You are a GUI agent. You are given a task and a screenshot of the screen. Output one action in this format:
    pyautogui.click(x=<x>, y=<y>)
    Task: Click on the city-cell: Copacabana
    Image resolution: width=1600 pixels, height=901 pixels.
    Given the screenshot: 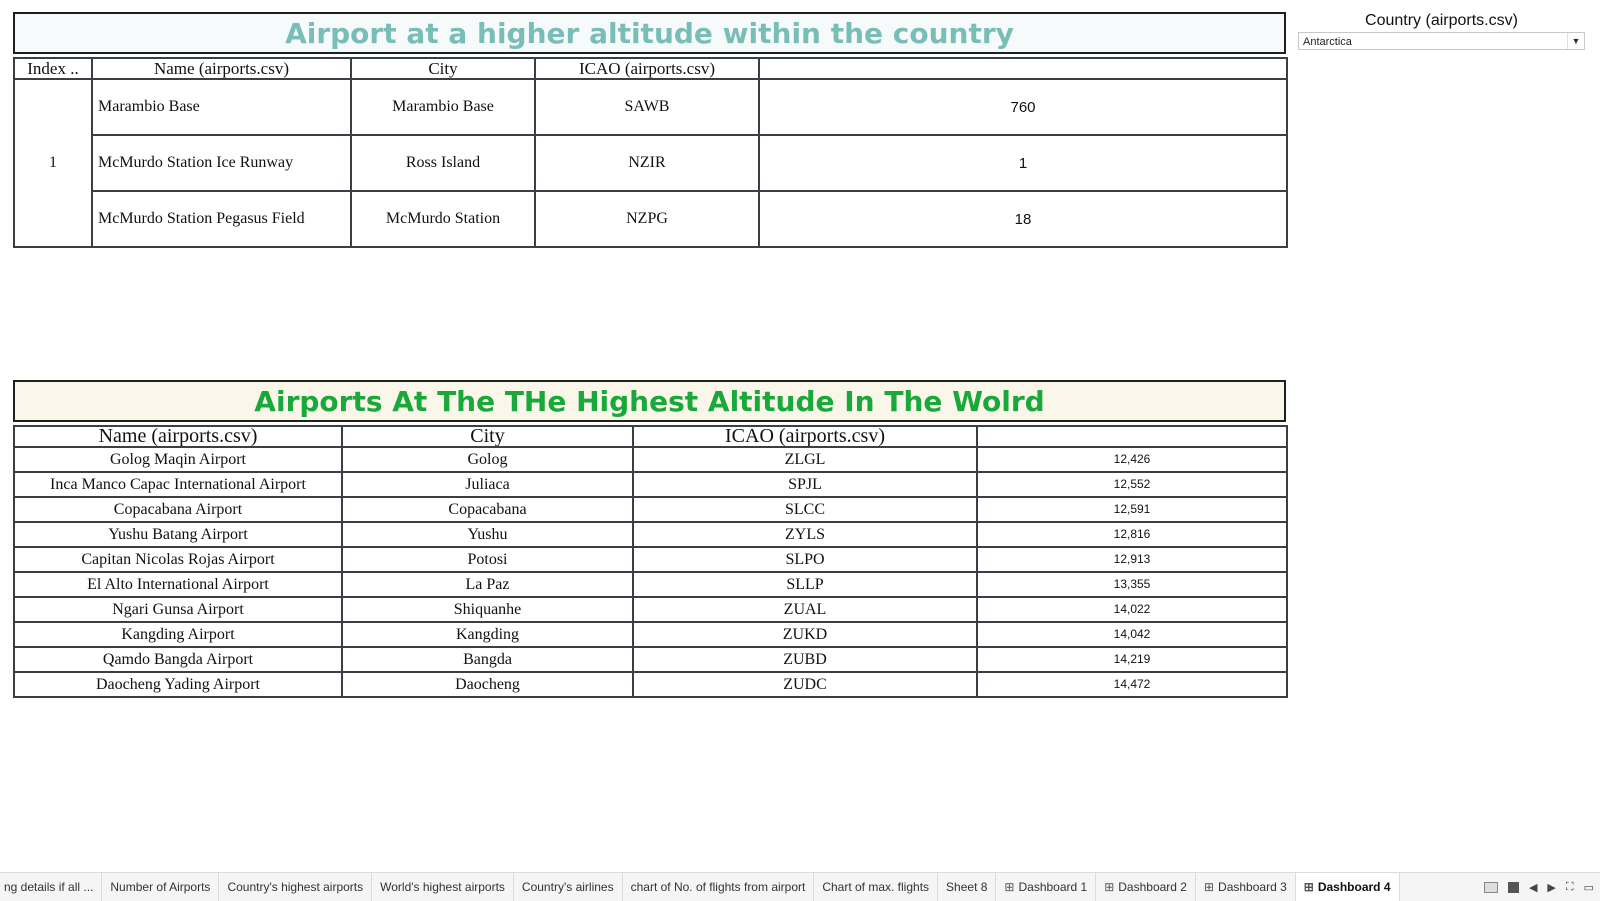 What is the action you would take?
    pyautogui.click(x=487, y=509)
    